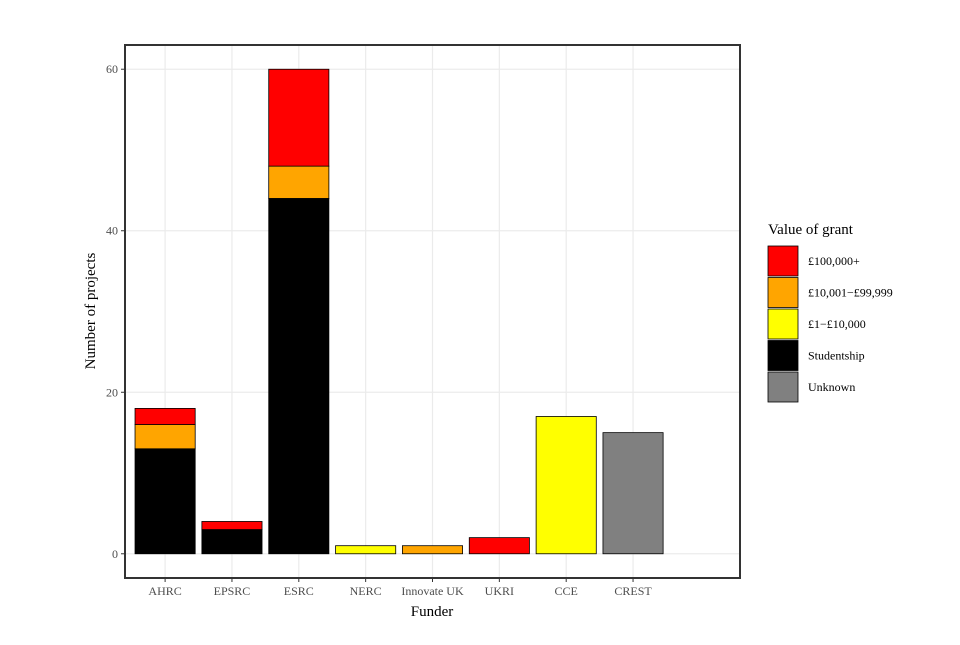 The width and height of the screenshot is (960, 645). Describe the element at coordinates (566, 591) in the screenshot. I see `x-tick-label: CCE` at that location.